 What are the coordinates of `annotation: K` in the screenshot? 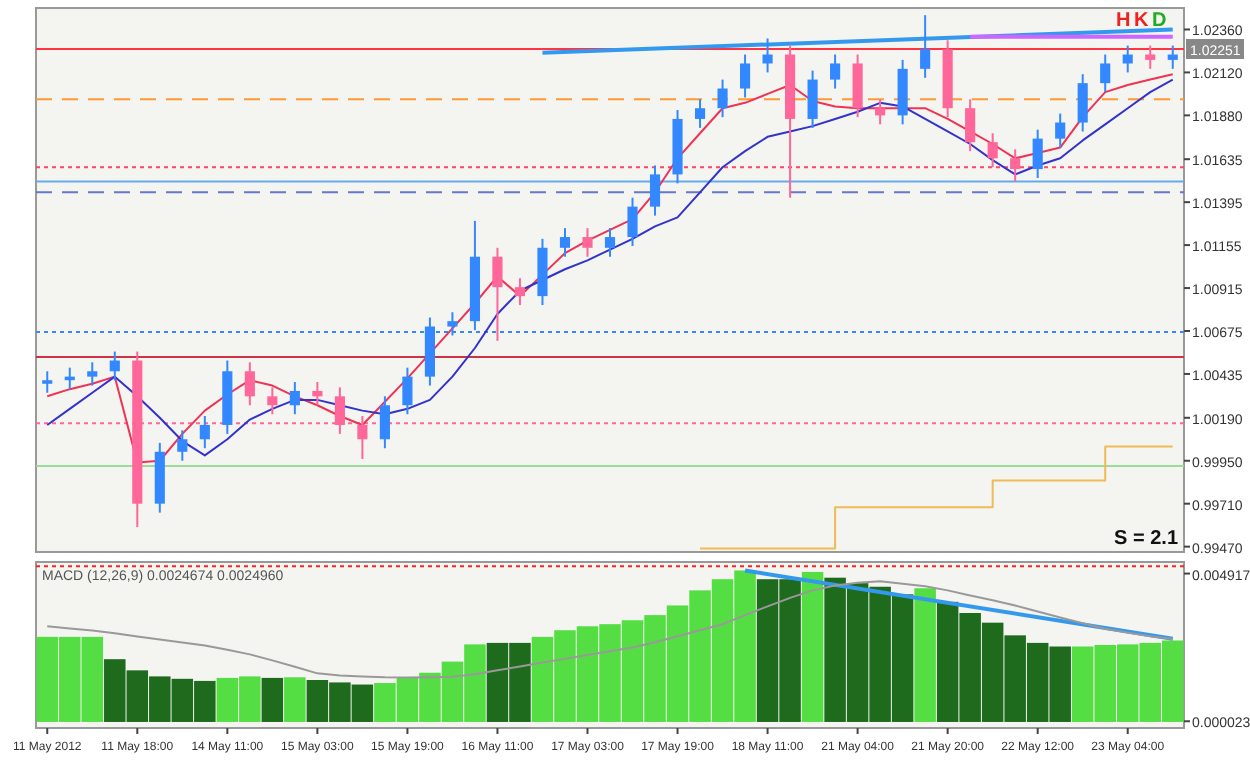 It's located at (1142, 21).